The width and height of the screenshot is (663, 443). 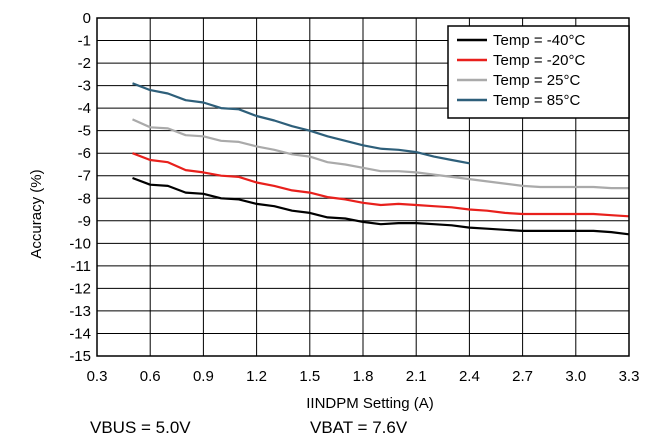 What do you see at coordinates (309, 376) in the screenshot?
I see `x-tick-label: 1.5` at bounding box center [309, 376].